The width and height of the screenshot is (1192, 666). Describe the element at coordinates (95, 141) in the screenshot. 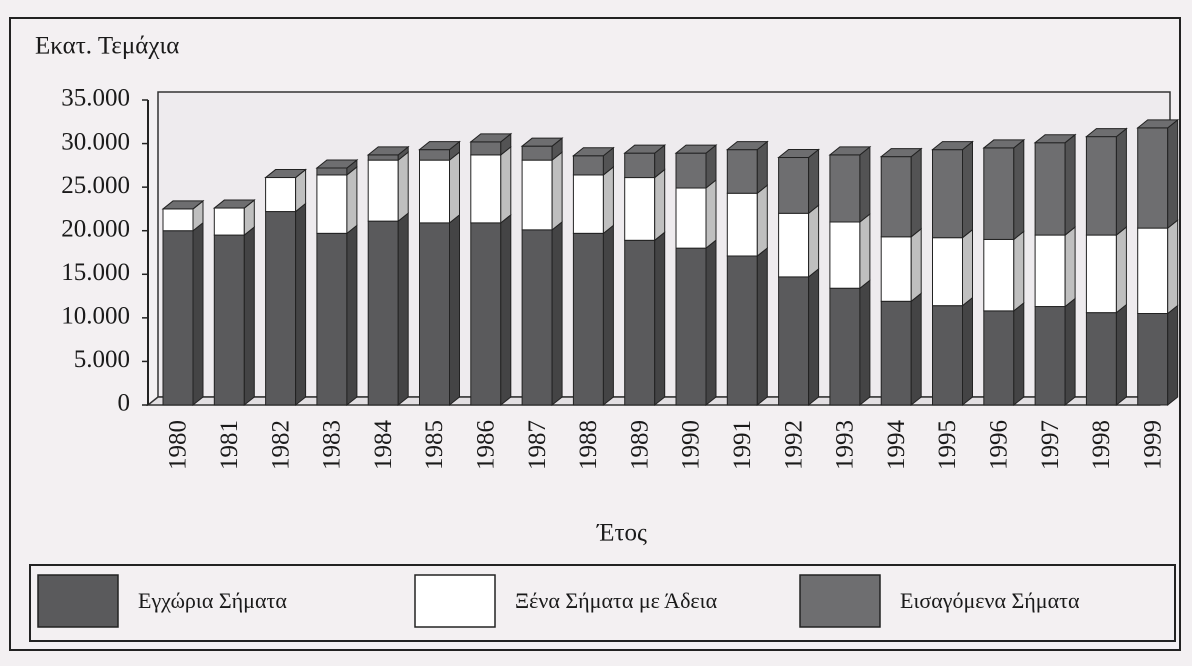

I see `y-tick-label: 30.000` at that location.